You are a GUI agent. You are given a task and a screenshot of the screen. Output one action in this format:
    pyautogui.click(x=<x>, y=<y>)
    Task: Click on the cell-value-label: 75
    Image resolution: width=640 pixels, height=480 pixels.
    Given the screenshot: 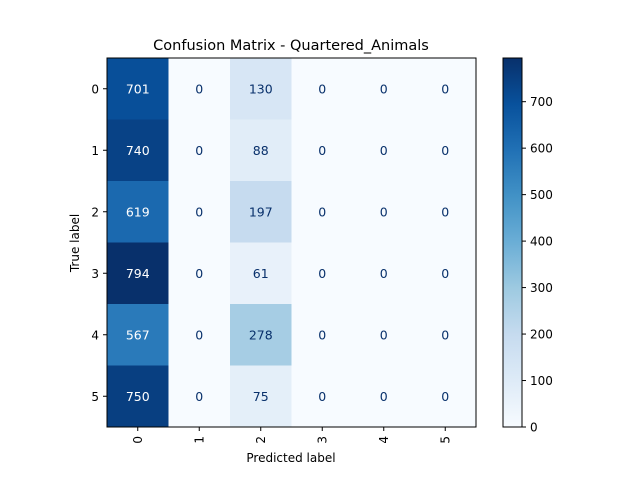 What is the action you would take?
    pyautogui.click(x=261, y=396)
    